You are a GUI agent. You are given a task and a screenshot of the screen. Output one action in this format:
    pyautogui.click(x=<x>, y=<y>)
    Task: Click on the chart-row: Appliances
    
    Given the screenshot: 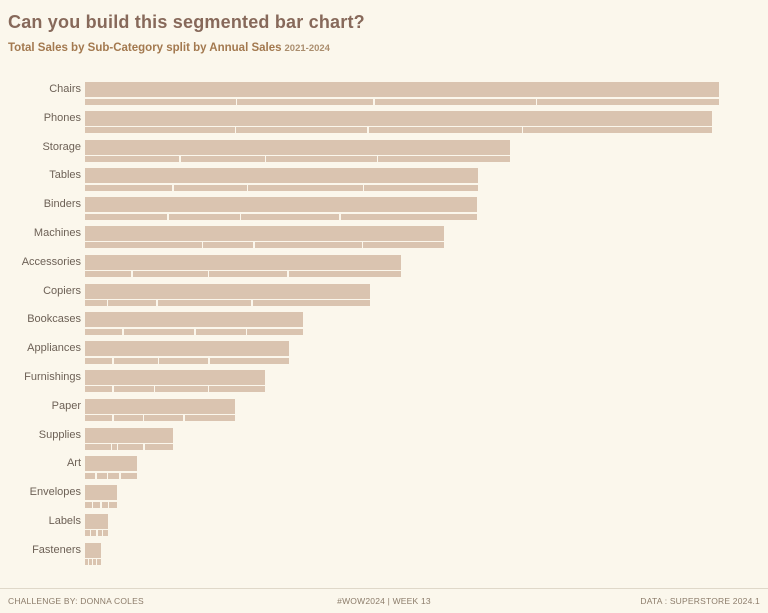 What is the action you would take?
    pyautogui.click(x=384, y=355)
    